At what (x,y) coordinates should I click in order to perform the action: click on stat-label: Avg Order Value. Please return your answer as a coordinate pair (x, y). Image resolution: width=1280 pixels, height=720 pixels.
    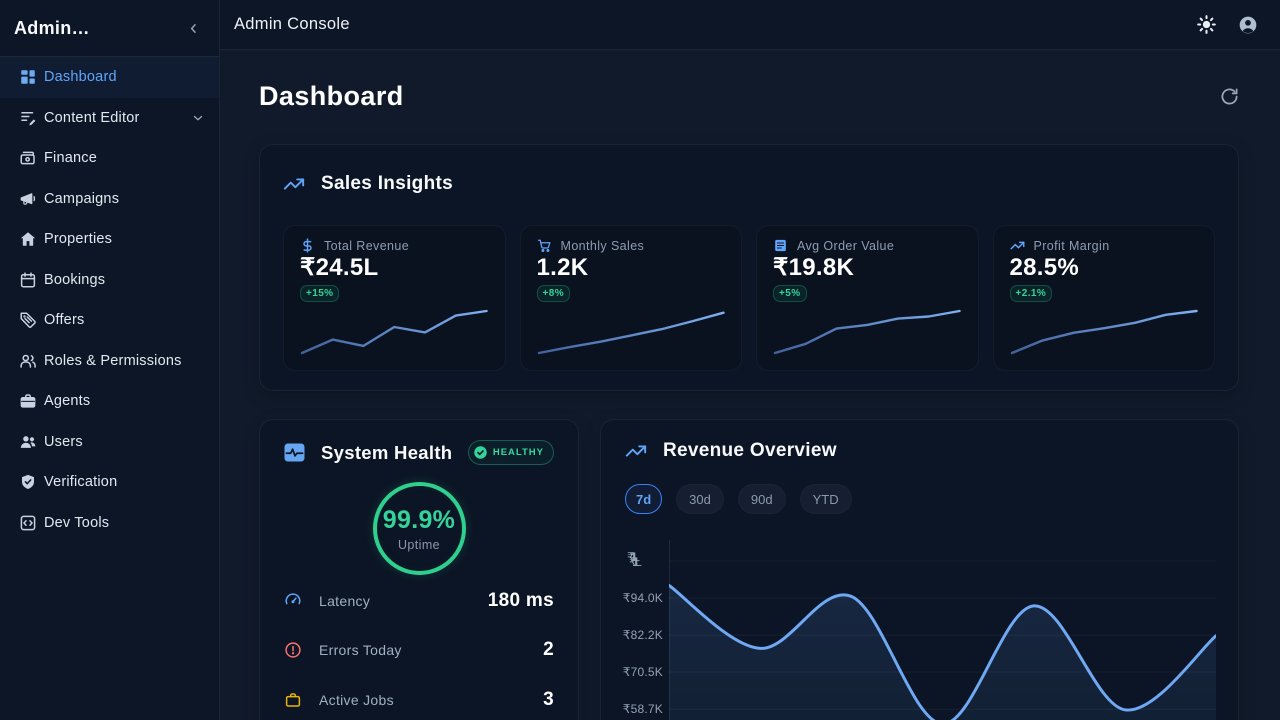
    Looking at the image, I should click on (846, 245).